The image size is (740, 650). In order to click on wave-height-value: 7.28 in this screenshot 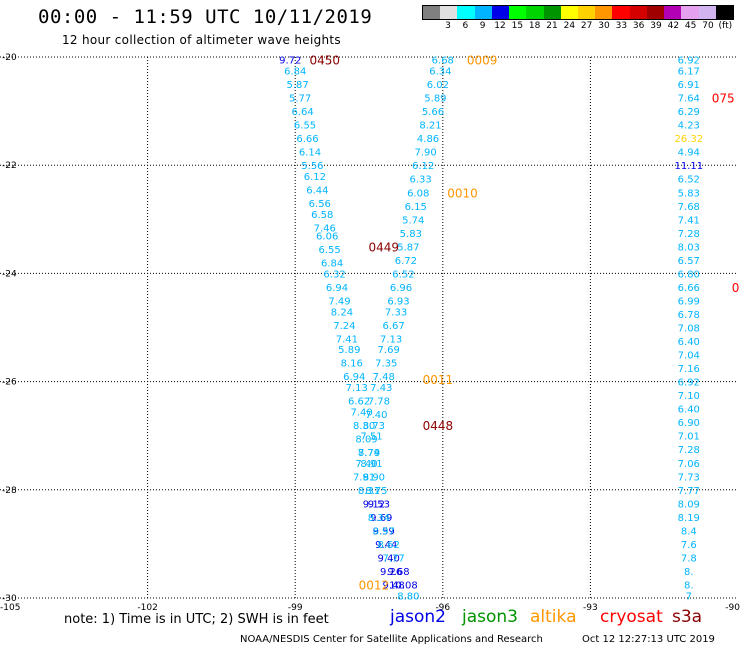, I will do `click(689, 234)`.